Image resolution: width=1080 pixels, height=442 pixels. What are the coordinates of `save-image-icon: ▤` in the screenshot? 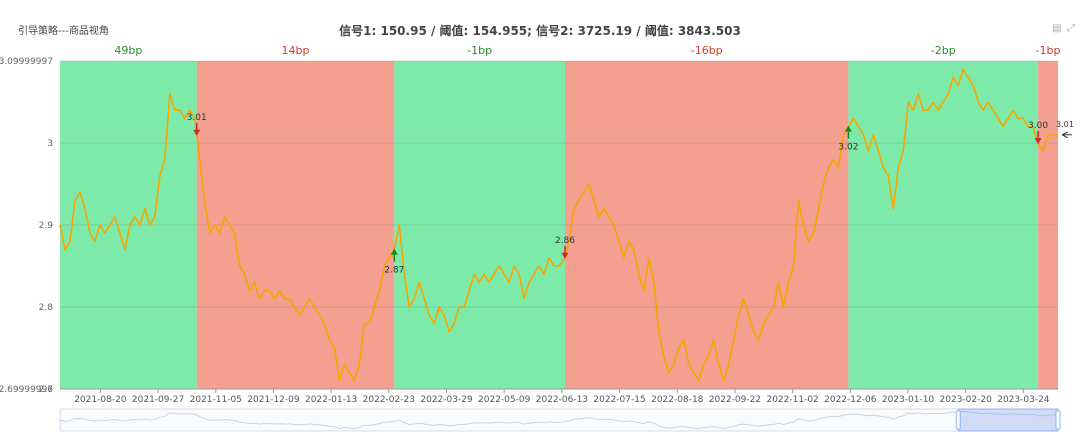 It's located at (1057, 28).